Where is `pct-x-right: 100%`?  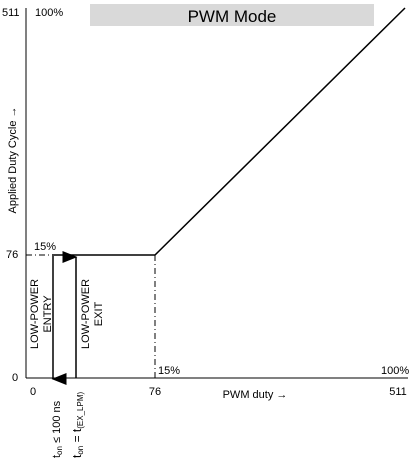 pct-x-right: 100% is located at coordinates (395, 371).